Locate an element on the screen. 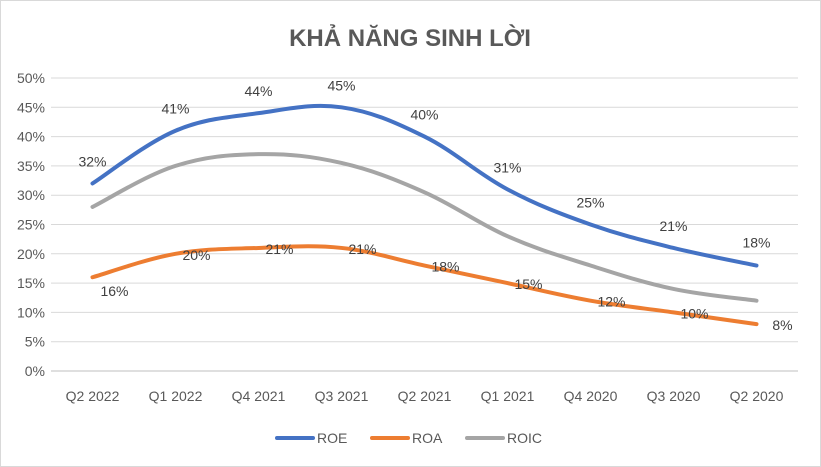 This screenshot has height=467, width=821. y-axis-ticks: 0% 5% 10% 15% 20% 25% 30% 35% 40% 45% 50% is located at coordinates (31, 224).